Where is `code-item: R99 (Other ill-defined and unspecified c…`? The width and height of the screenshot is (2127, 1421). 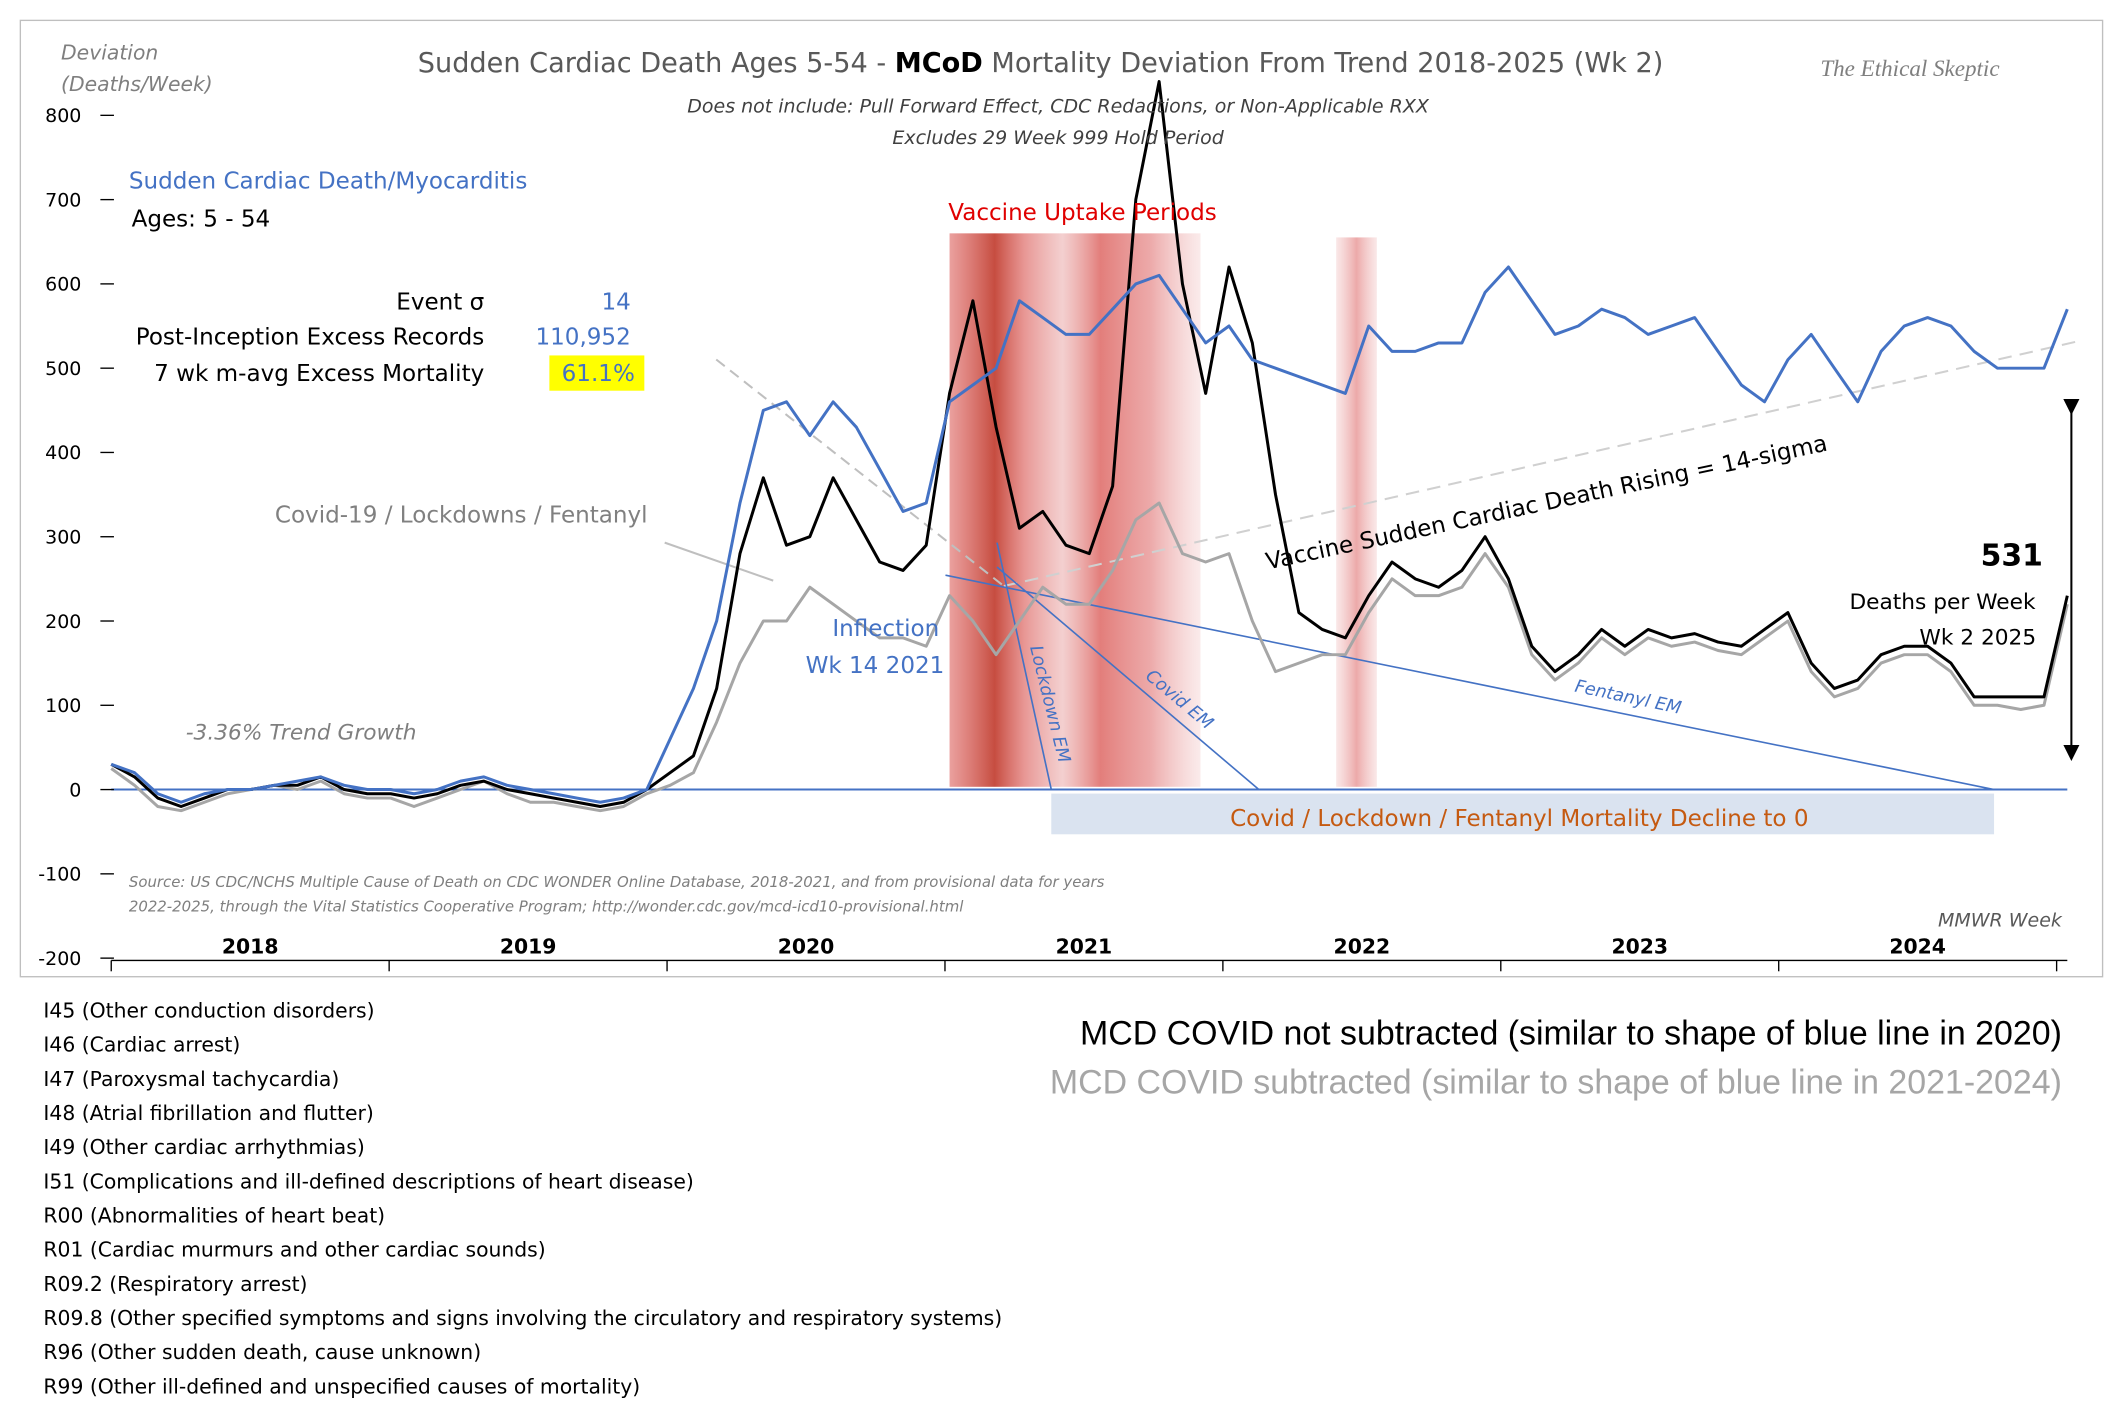 code-item: R99 (Other ill-defined and unspecified c… is located at coordinates (341, 1386).